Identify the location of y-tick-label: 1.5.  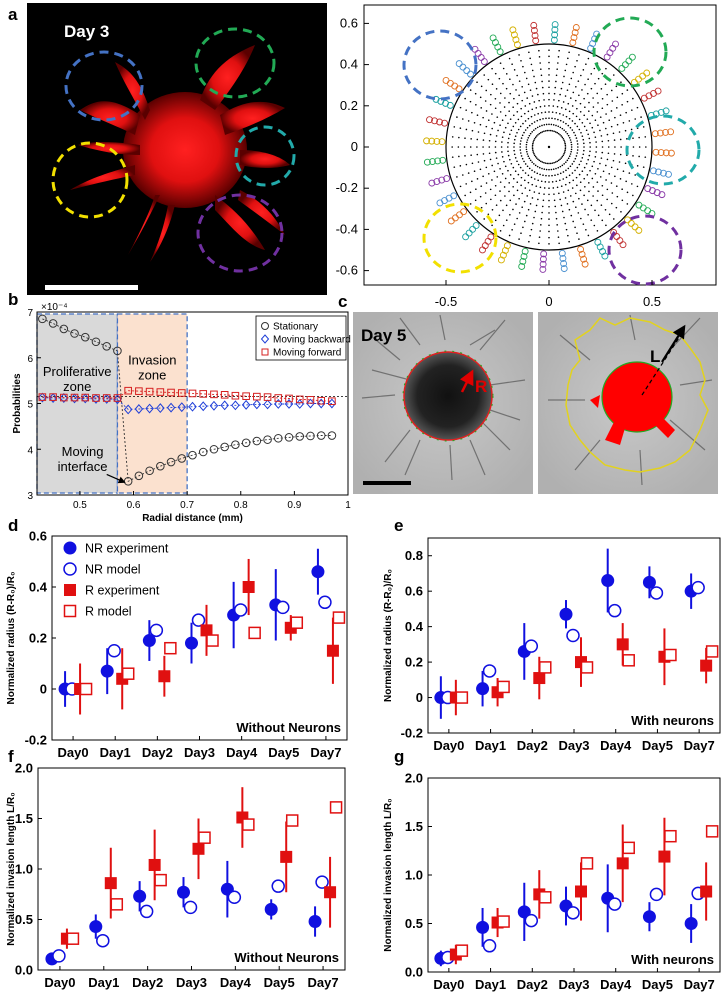
(24, 818).